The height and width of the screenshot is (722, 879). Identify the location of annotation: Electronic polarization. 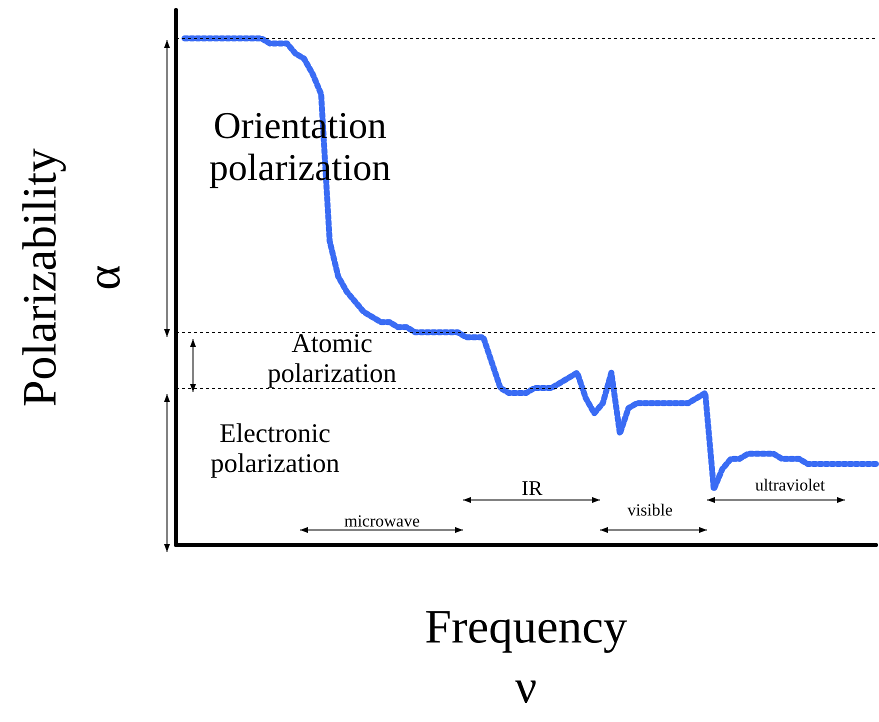
(275, 448).